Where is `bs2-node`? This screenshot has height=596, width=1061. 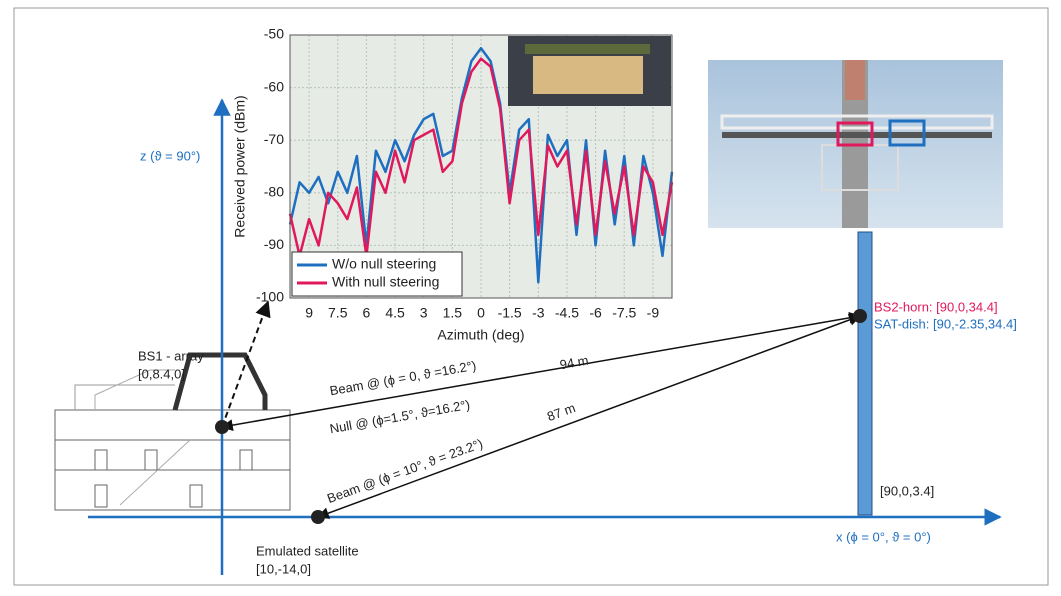
bs2-node is located at coordinates (860, 316).